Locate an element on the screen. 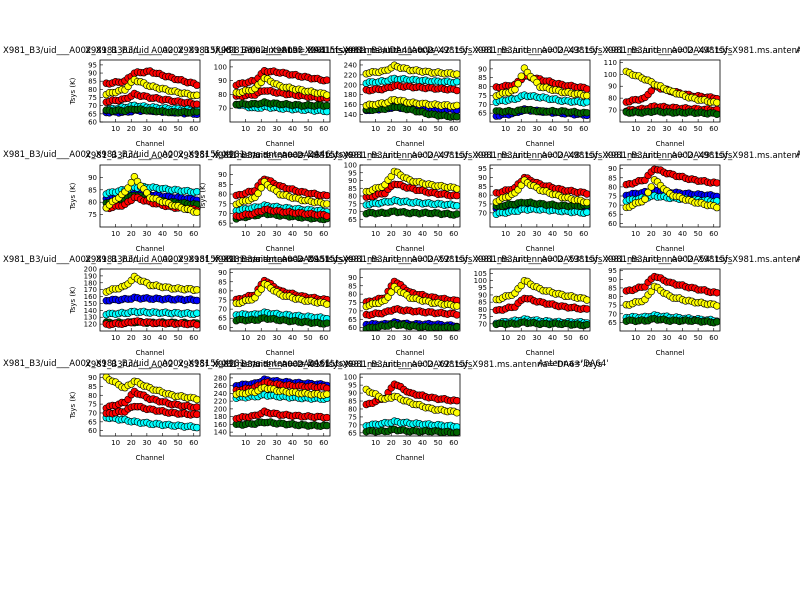  y-tick-label: 95 is located at coordinates (482, 169).